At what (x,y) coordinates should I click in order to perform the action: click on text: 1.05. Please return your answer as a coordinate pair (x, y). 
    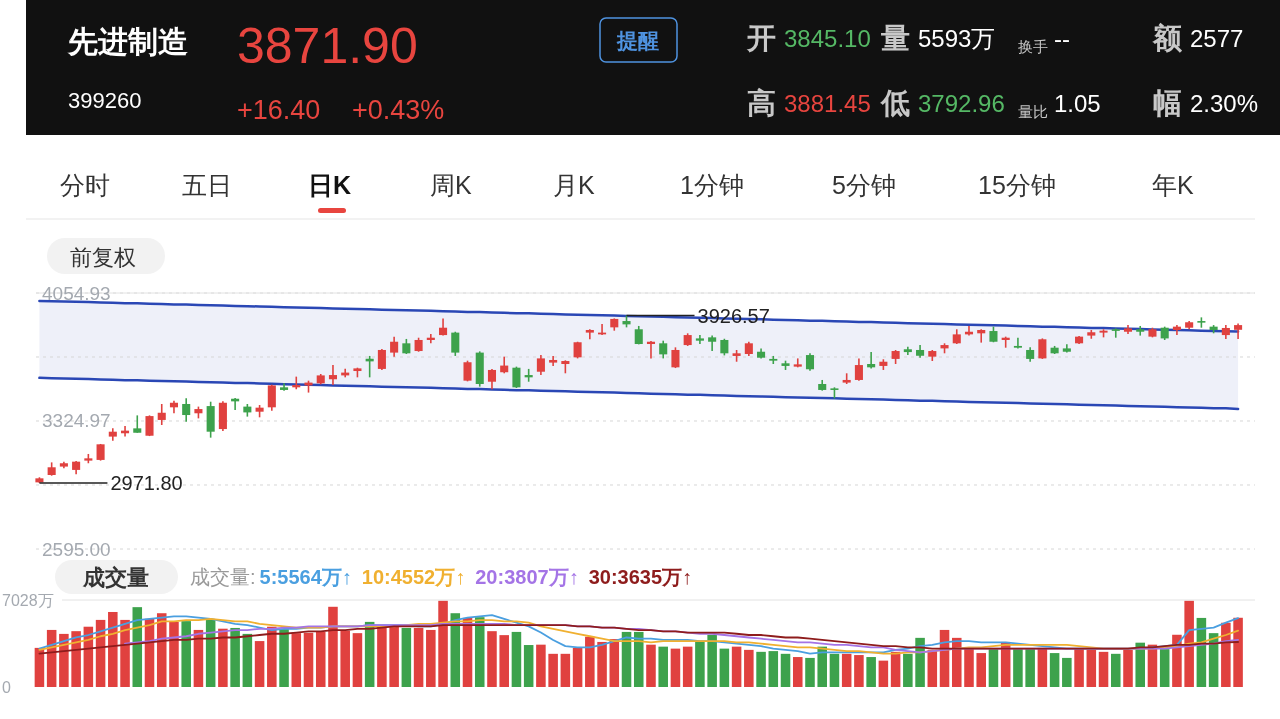
    Looking at the image, I should click on (1077, 103).